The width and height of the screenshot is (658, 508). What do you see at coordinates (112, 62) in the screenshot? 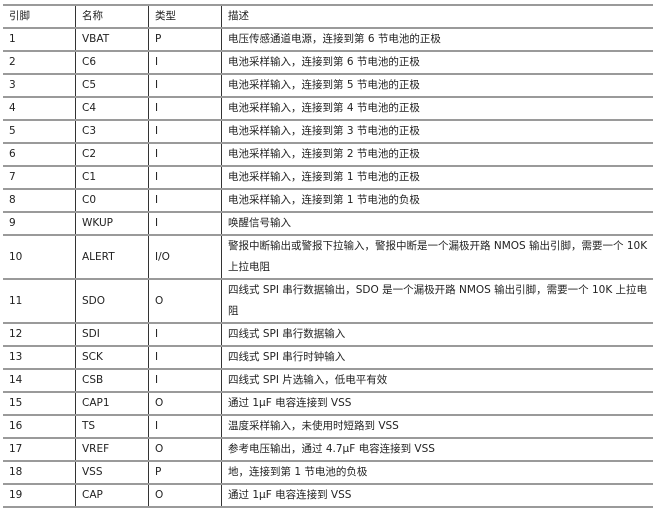
I see `pin-name: C6` at bounding box center [112, 62].